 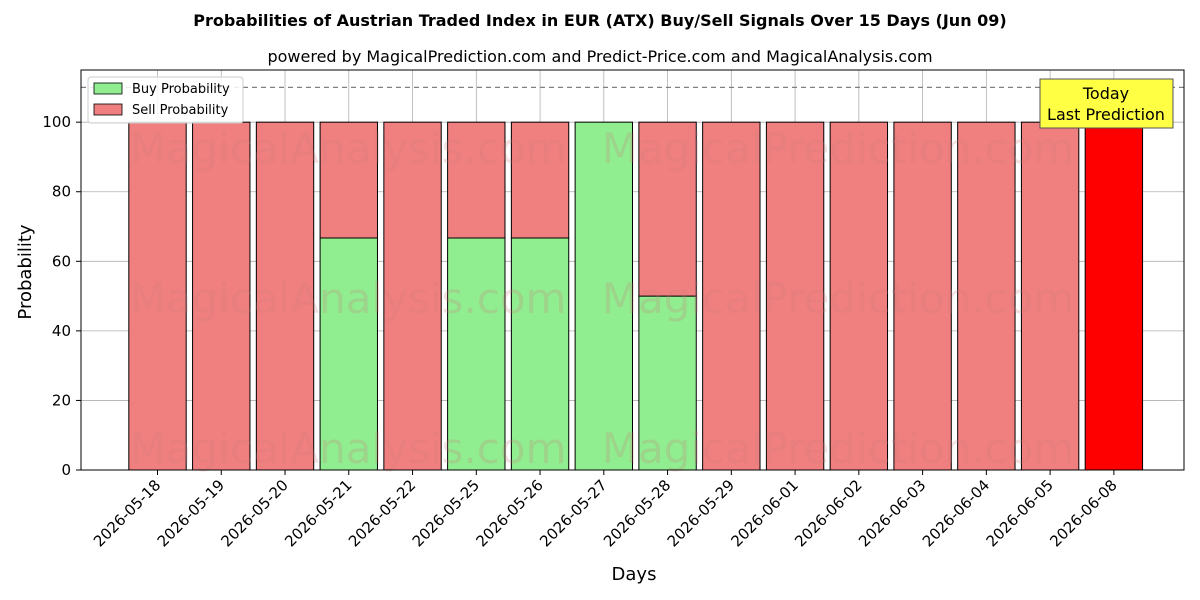 What do you see at coordinates (637, 513) in the screenshot?
I see `x-tick-label: 2026-05-28` at bounding box center [637, 513].